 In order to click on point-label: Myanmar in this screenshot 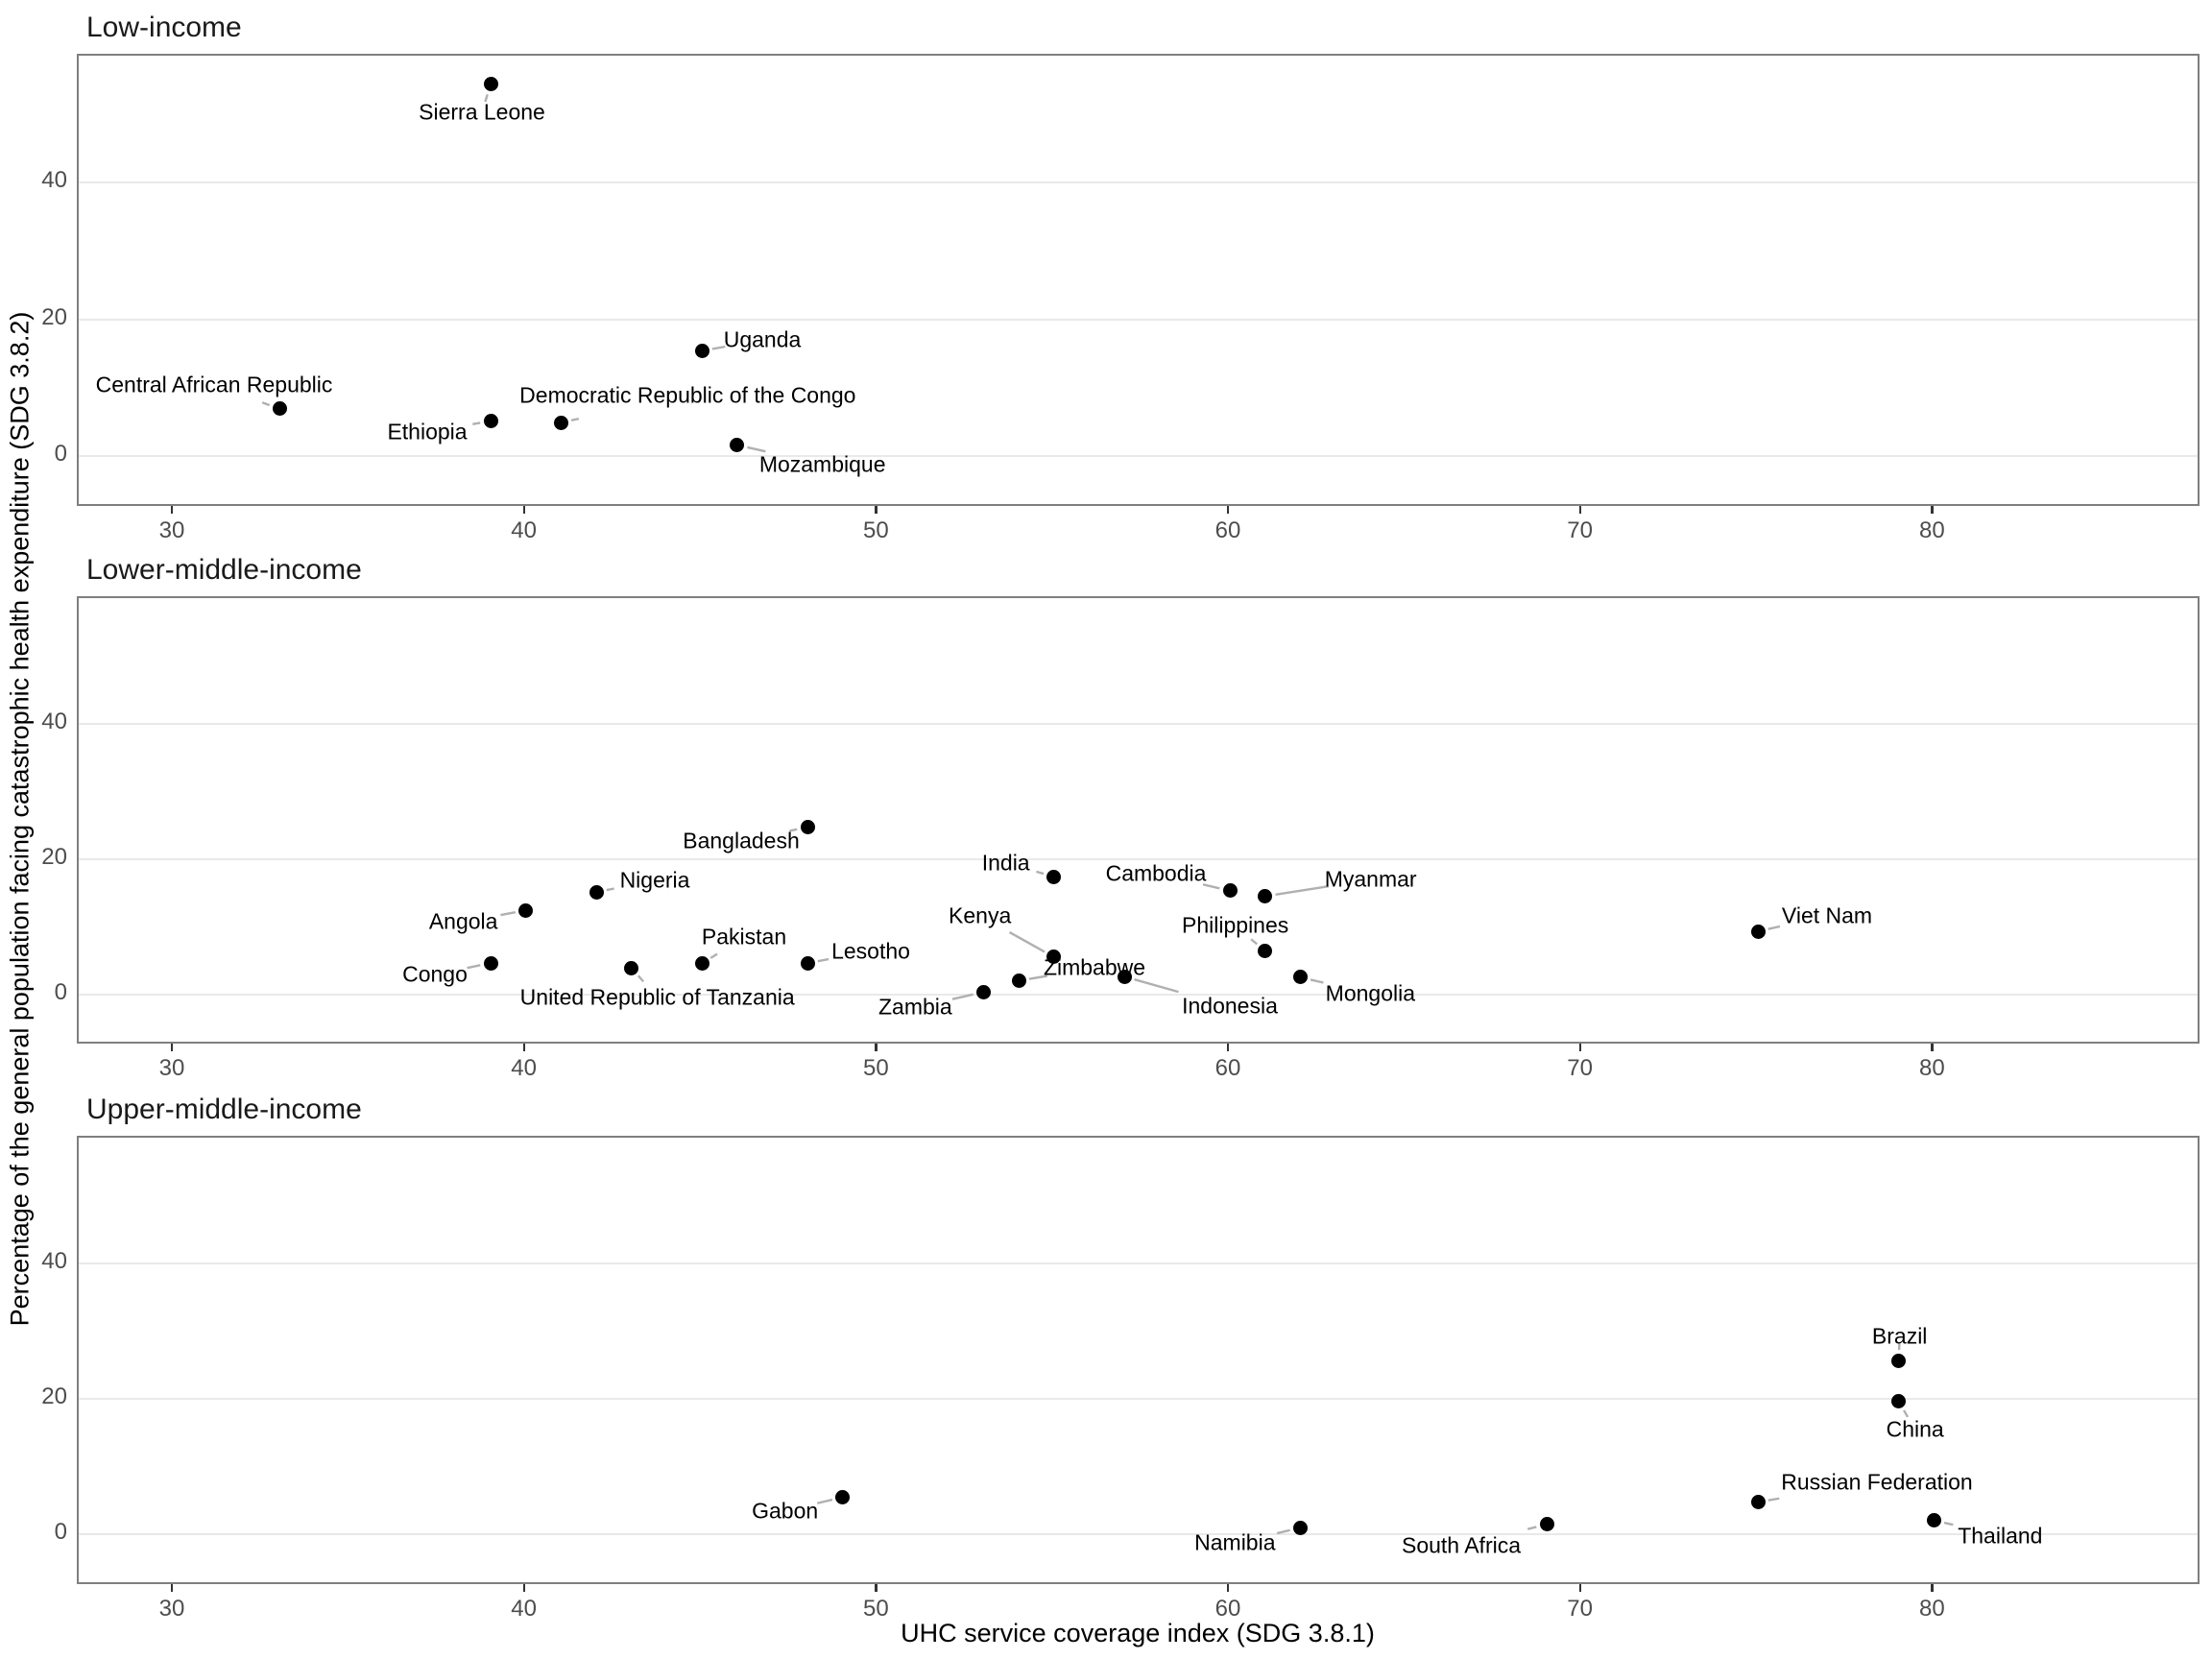, I will do `click(1370, 879)`.